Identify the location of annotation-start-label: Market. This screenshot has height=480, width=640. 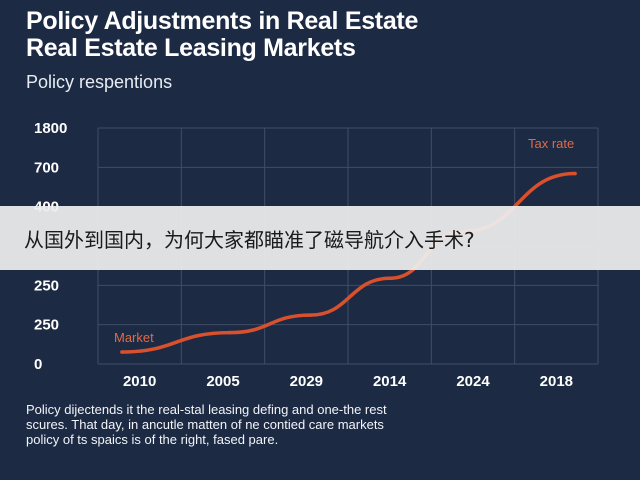
(134, 337).